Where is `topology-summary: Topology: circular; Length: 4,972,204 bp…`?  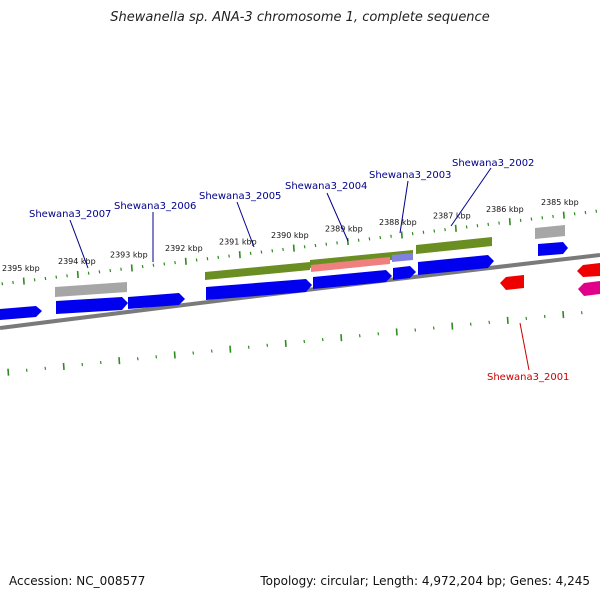
topology-summary: Topology: circular; Length: 4,972,204 bp… is located at coordinates (425, 581).